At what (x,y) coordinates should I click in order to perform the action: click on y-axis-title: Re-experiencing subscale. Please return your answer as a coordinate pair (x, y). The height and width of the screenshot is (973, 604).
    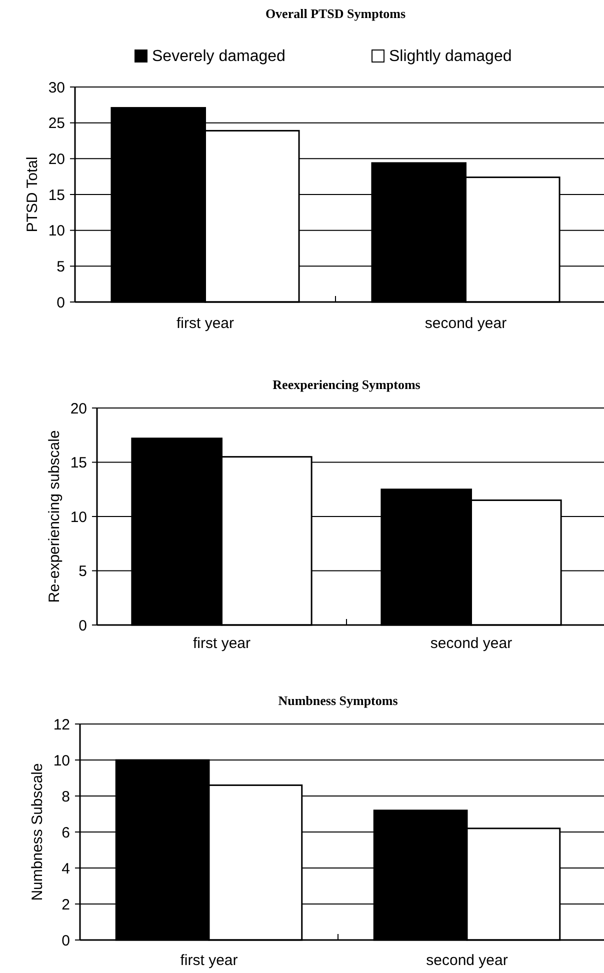
    Looking at the image, I should click on (54, 516).